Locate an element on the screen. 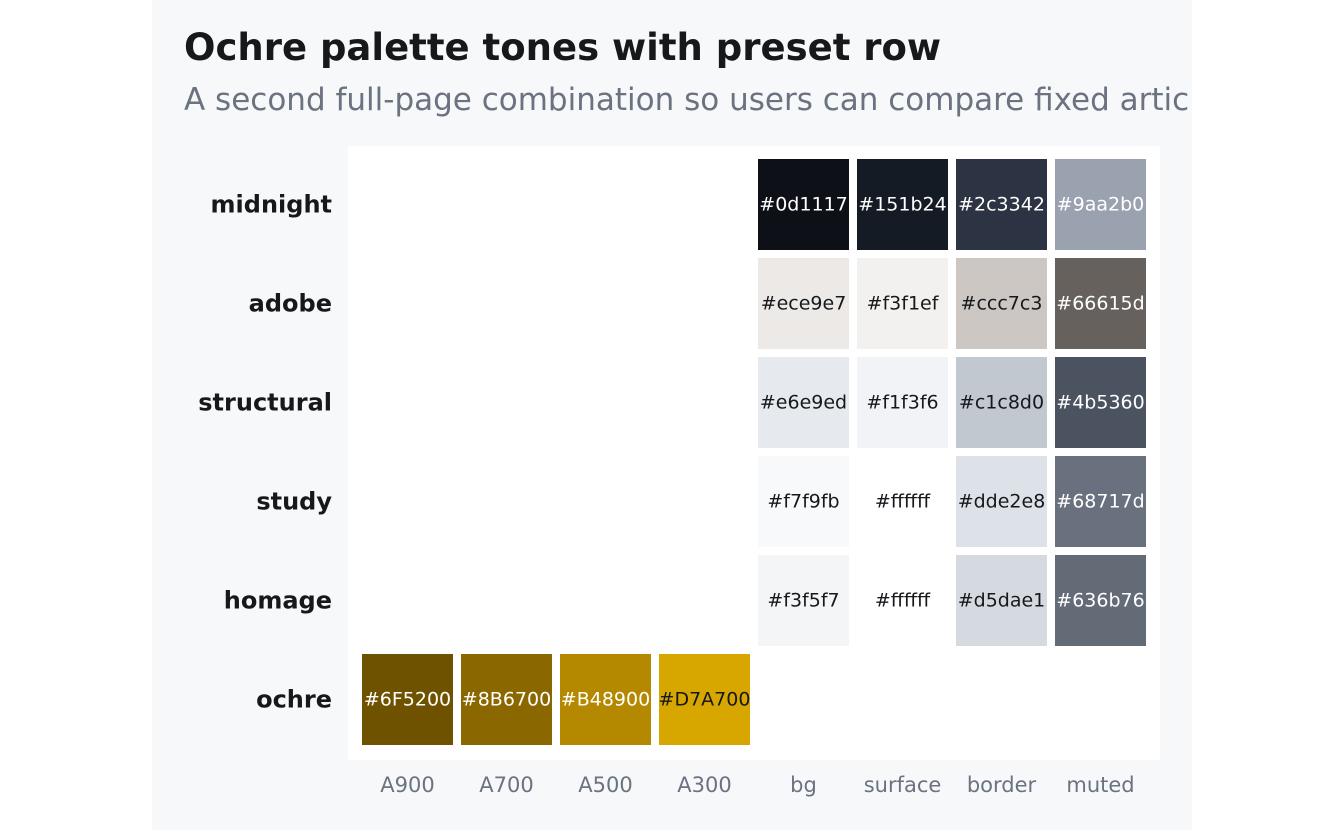  swatch-label-structural-border: #c1c8d0 is located at coordinates (1001, 403).